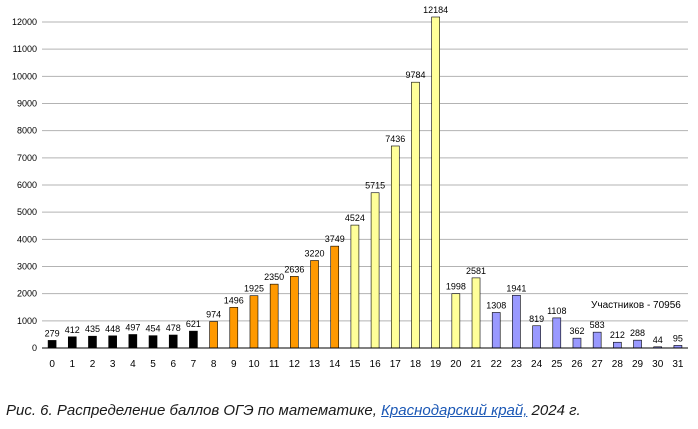 Image resolution: width=698 pixels, height=429 pixels. What do you see at coordinates (658, 364) in the screenshot?
I see `x-tick-label: 30` at bounding box center [658, 364].